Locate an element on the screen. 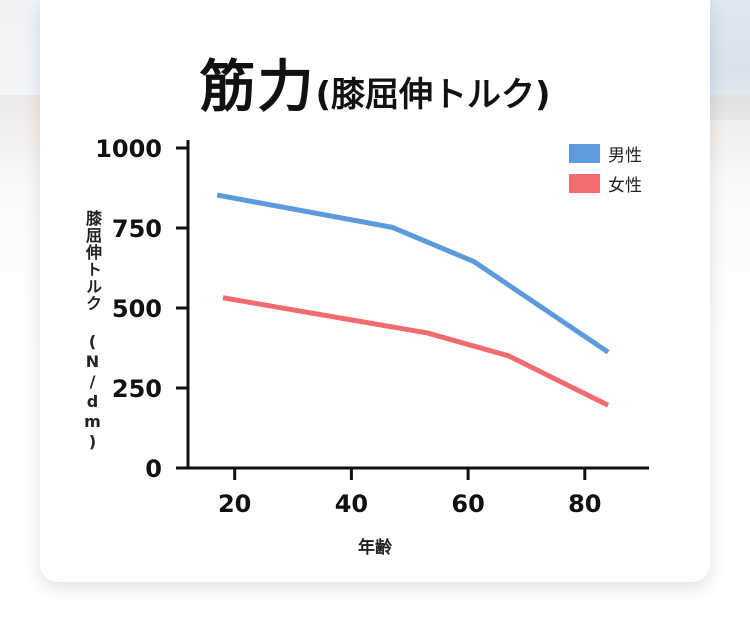  y-tick-label: 1000 is located at coordinates (128, 149).